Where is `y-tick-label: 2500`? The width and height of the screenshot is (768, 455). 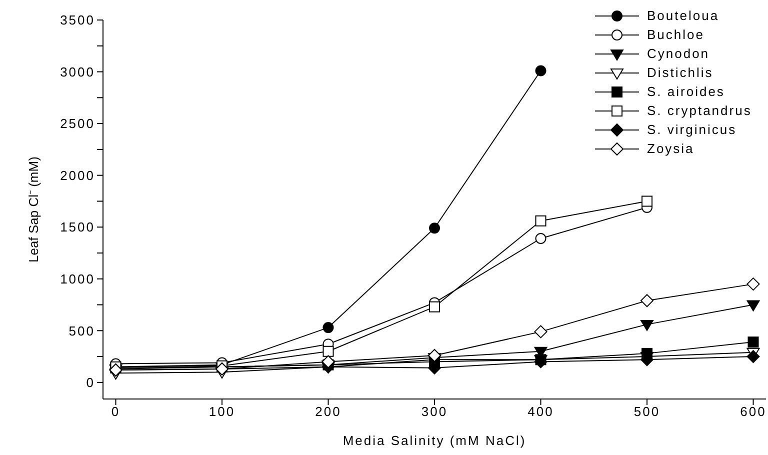
y-tick-label: 2500 is located at coordinates (77, 124).